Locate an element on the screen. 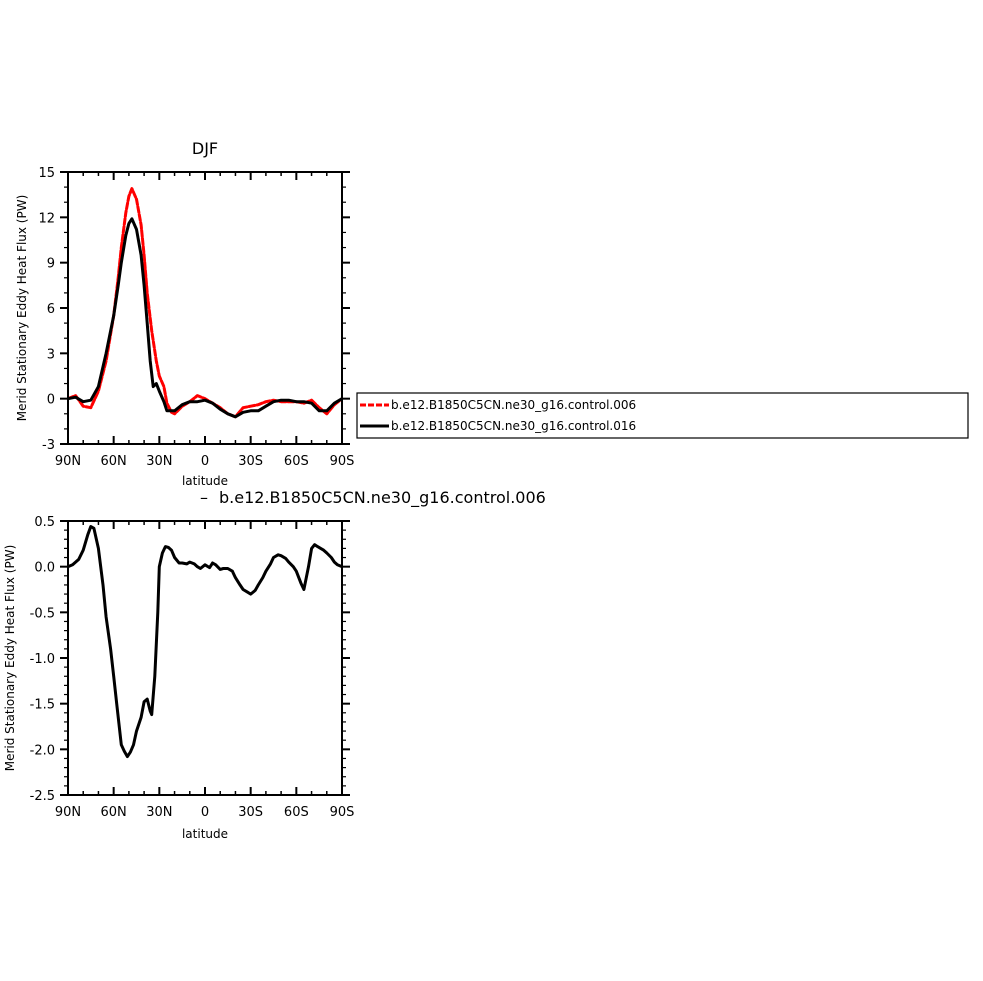 The height and width of the screenshot is (981, 983). y-tick-label: 6 is located at coordinates (51, 309).